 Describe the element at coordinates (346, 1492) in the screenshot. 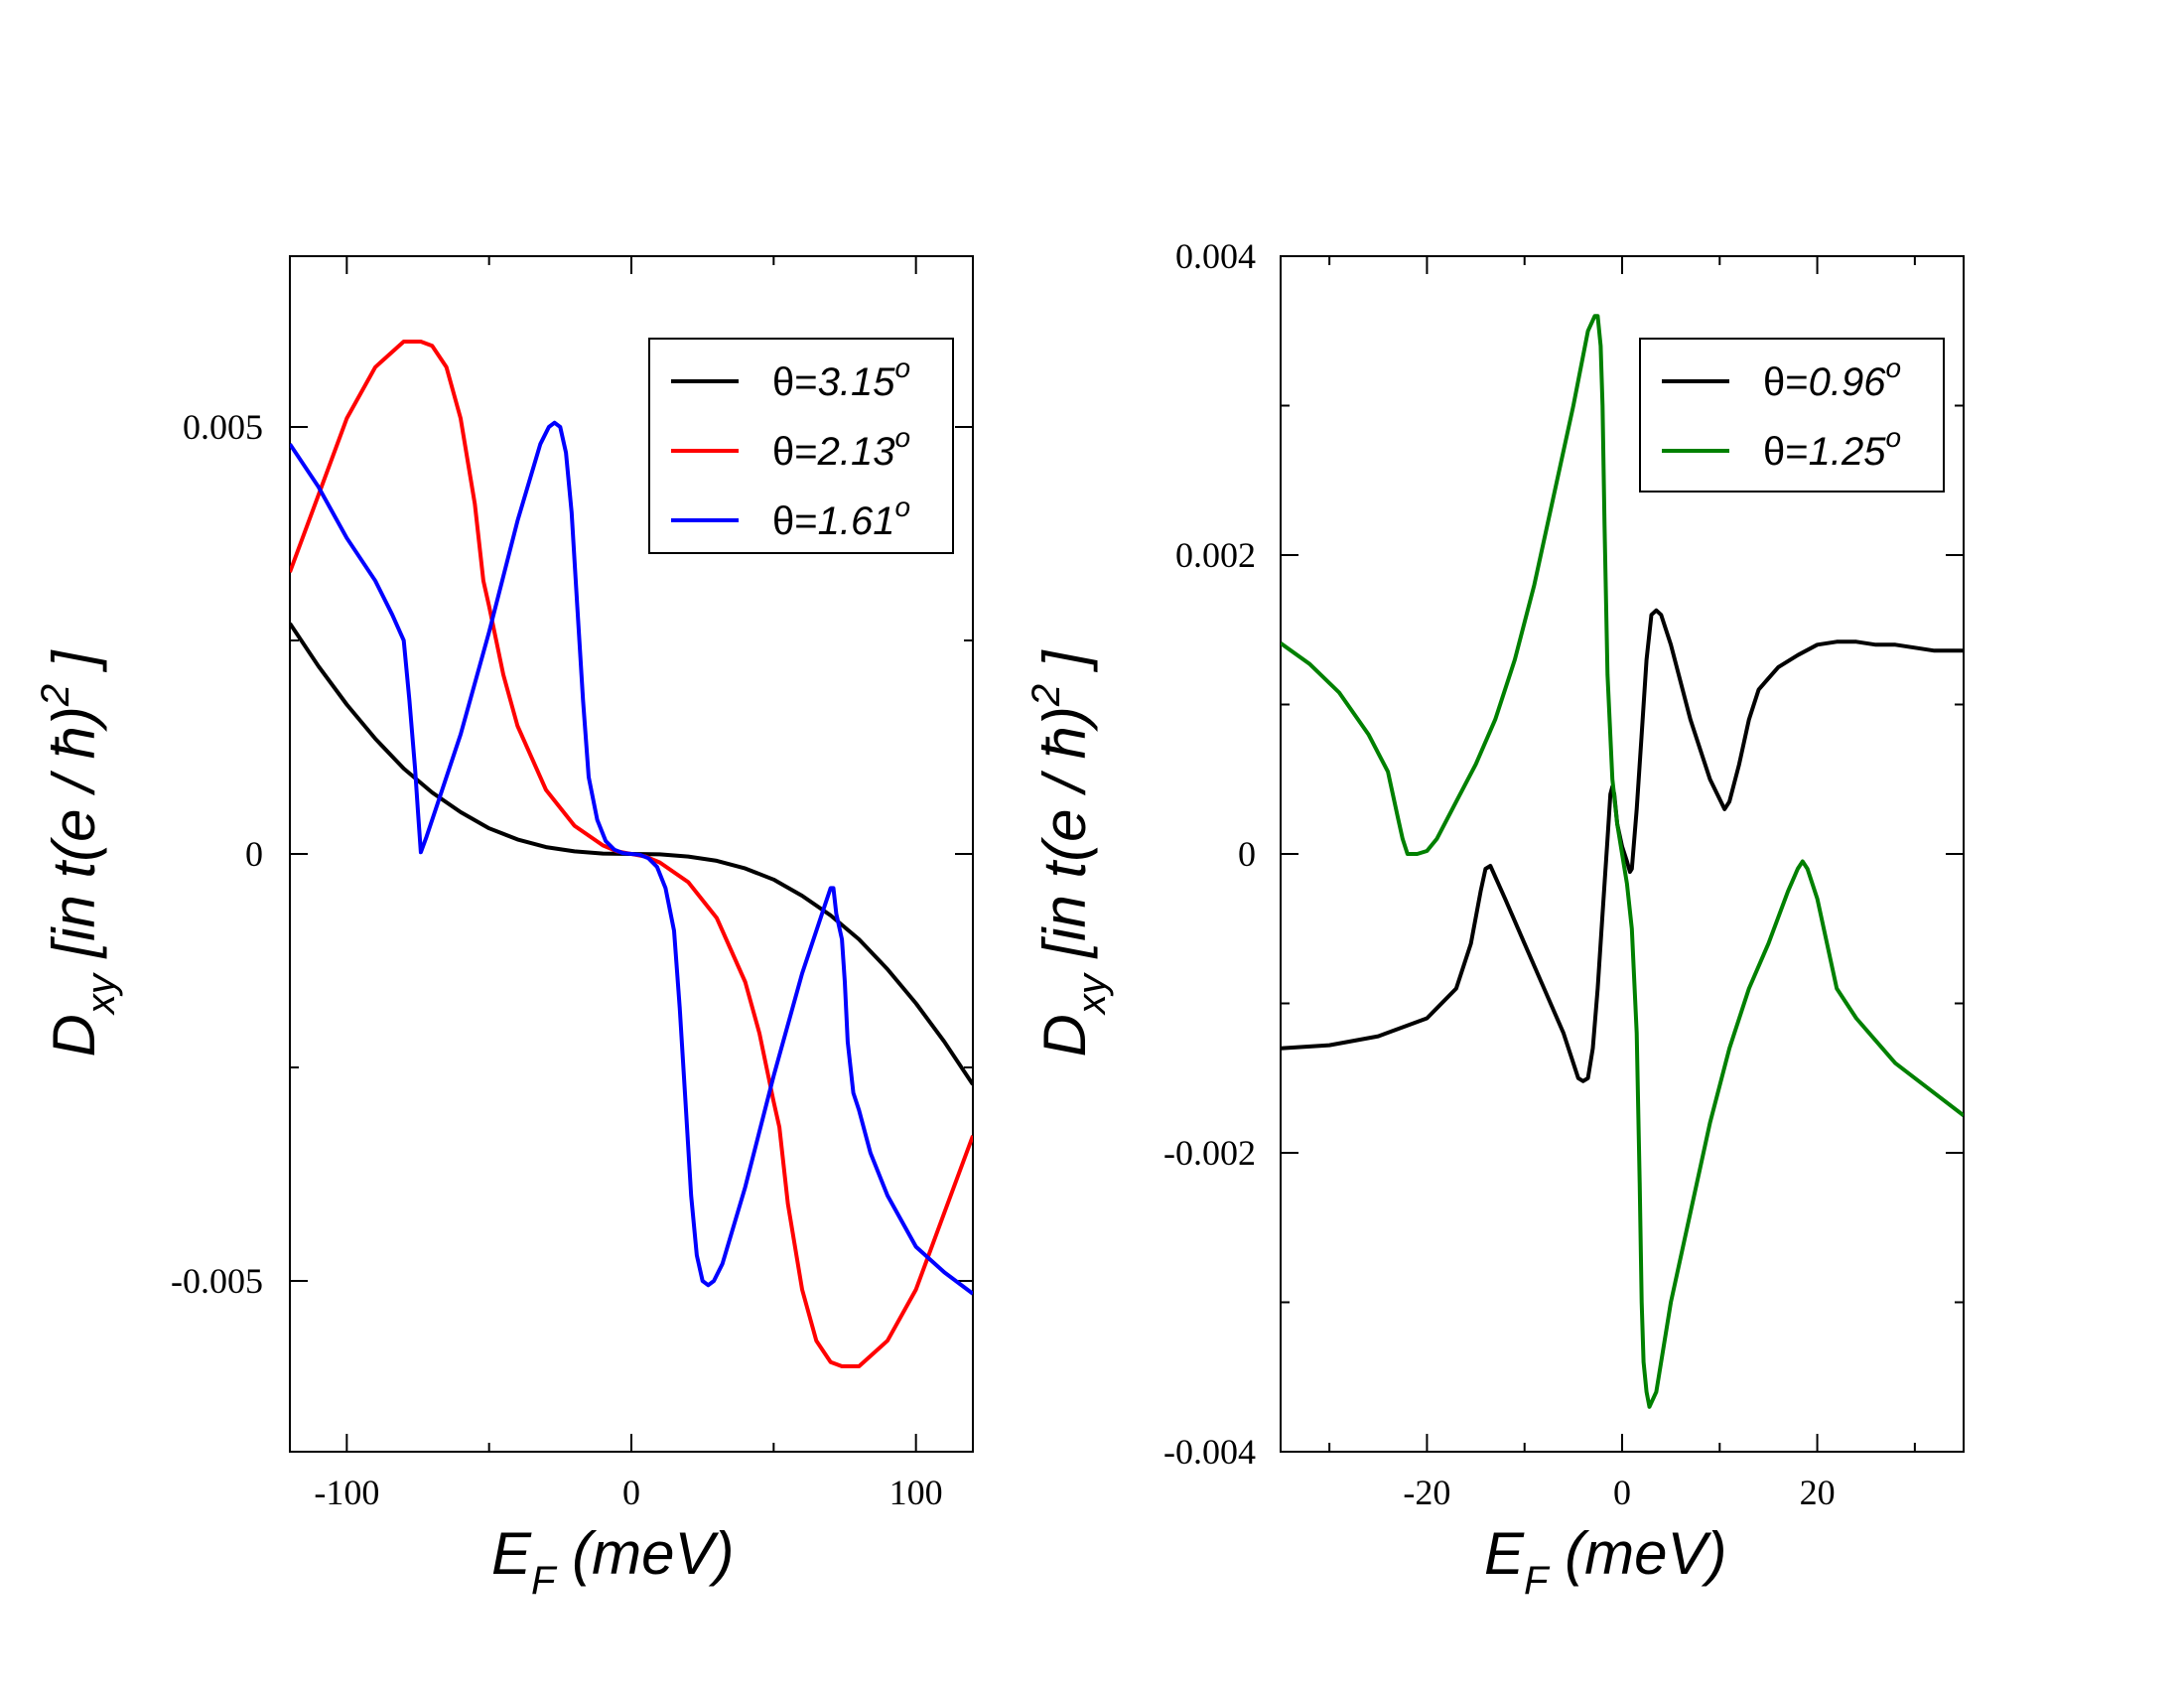

I see `x-tick-label: -100` at that location.